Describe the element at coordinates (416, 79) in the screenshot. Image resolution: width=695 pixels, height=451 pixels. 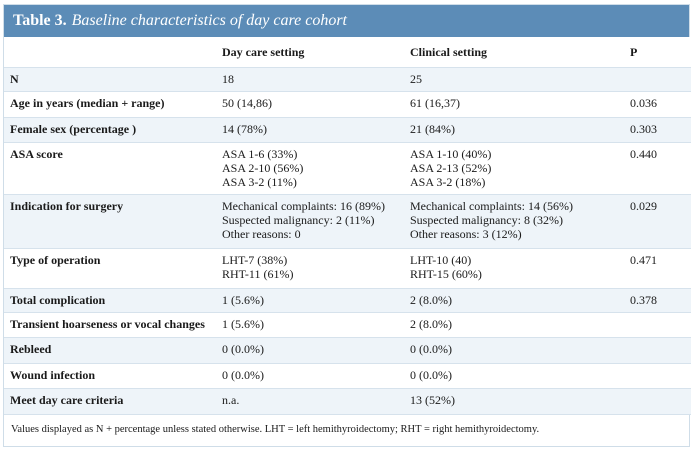
I see `clinical-value: 25` at that location.